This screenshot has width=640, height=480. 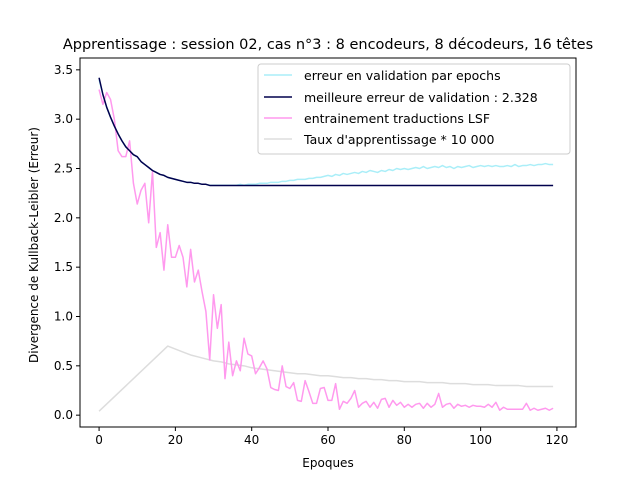 What do you see at coordinates (402, 75) in the screenshot?
I see `legend-label-validation: erreur en validation par epochs` at bounding box center [402, 75].